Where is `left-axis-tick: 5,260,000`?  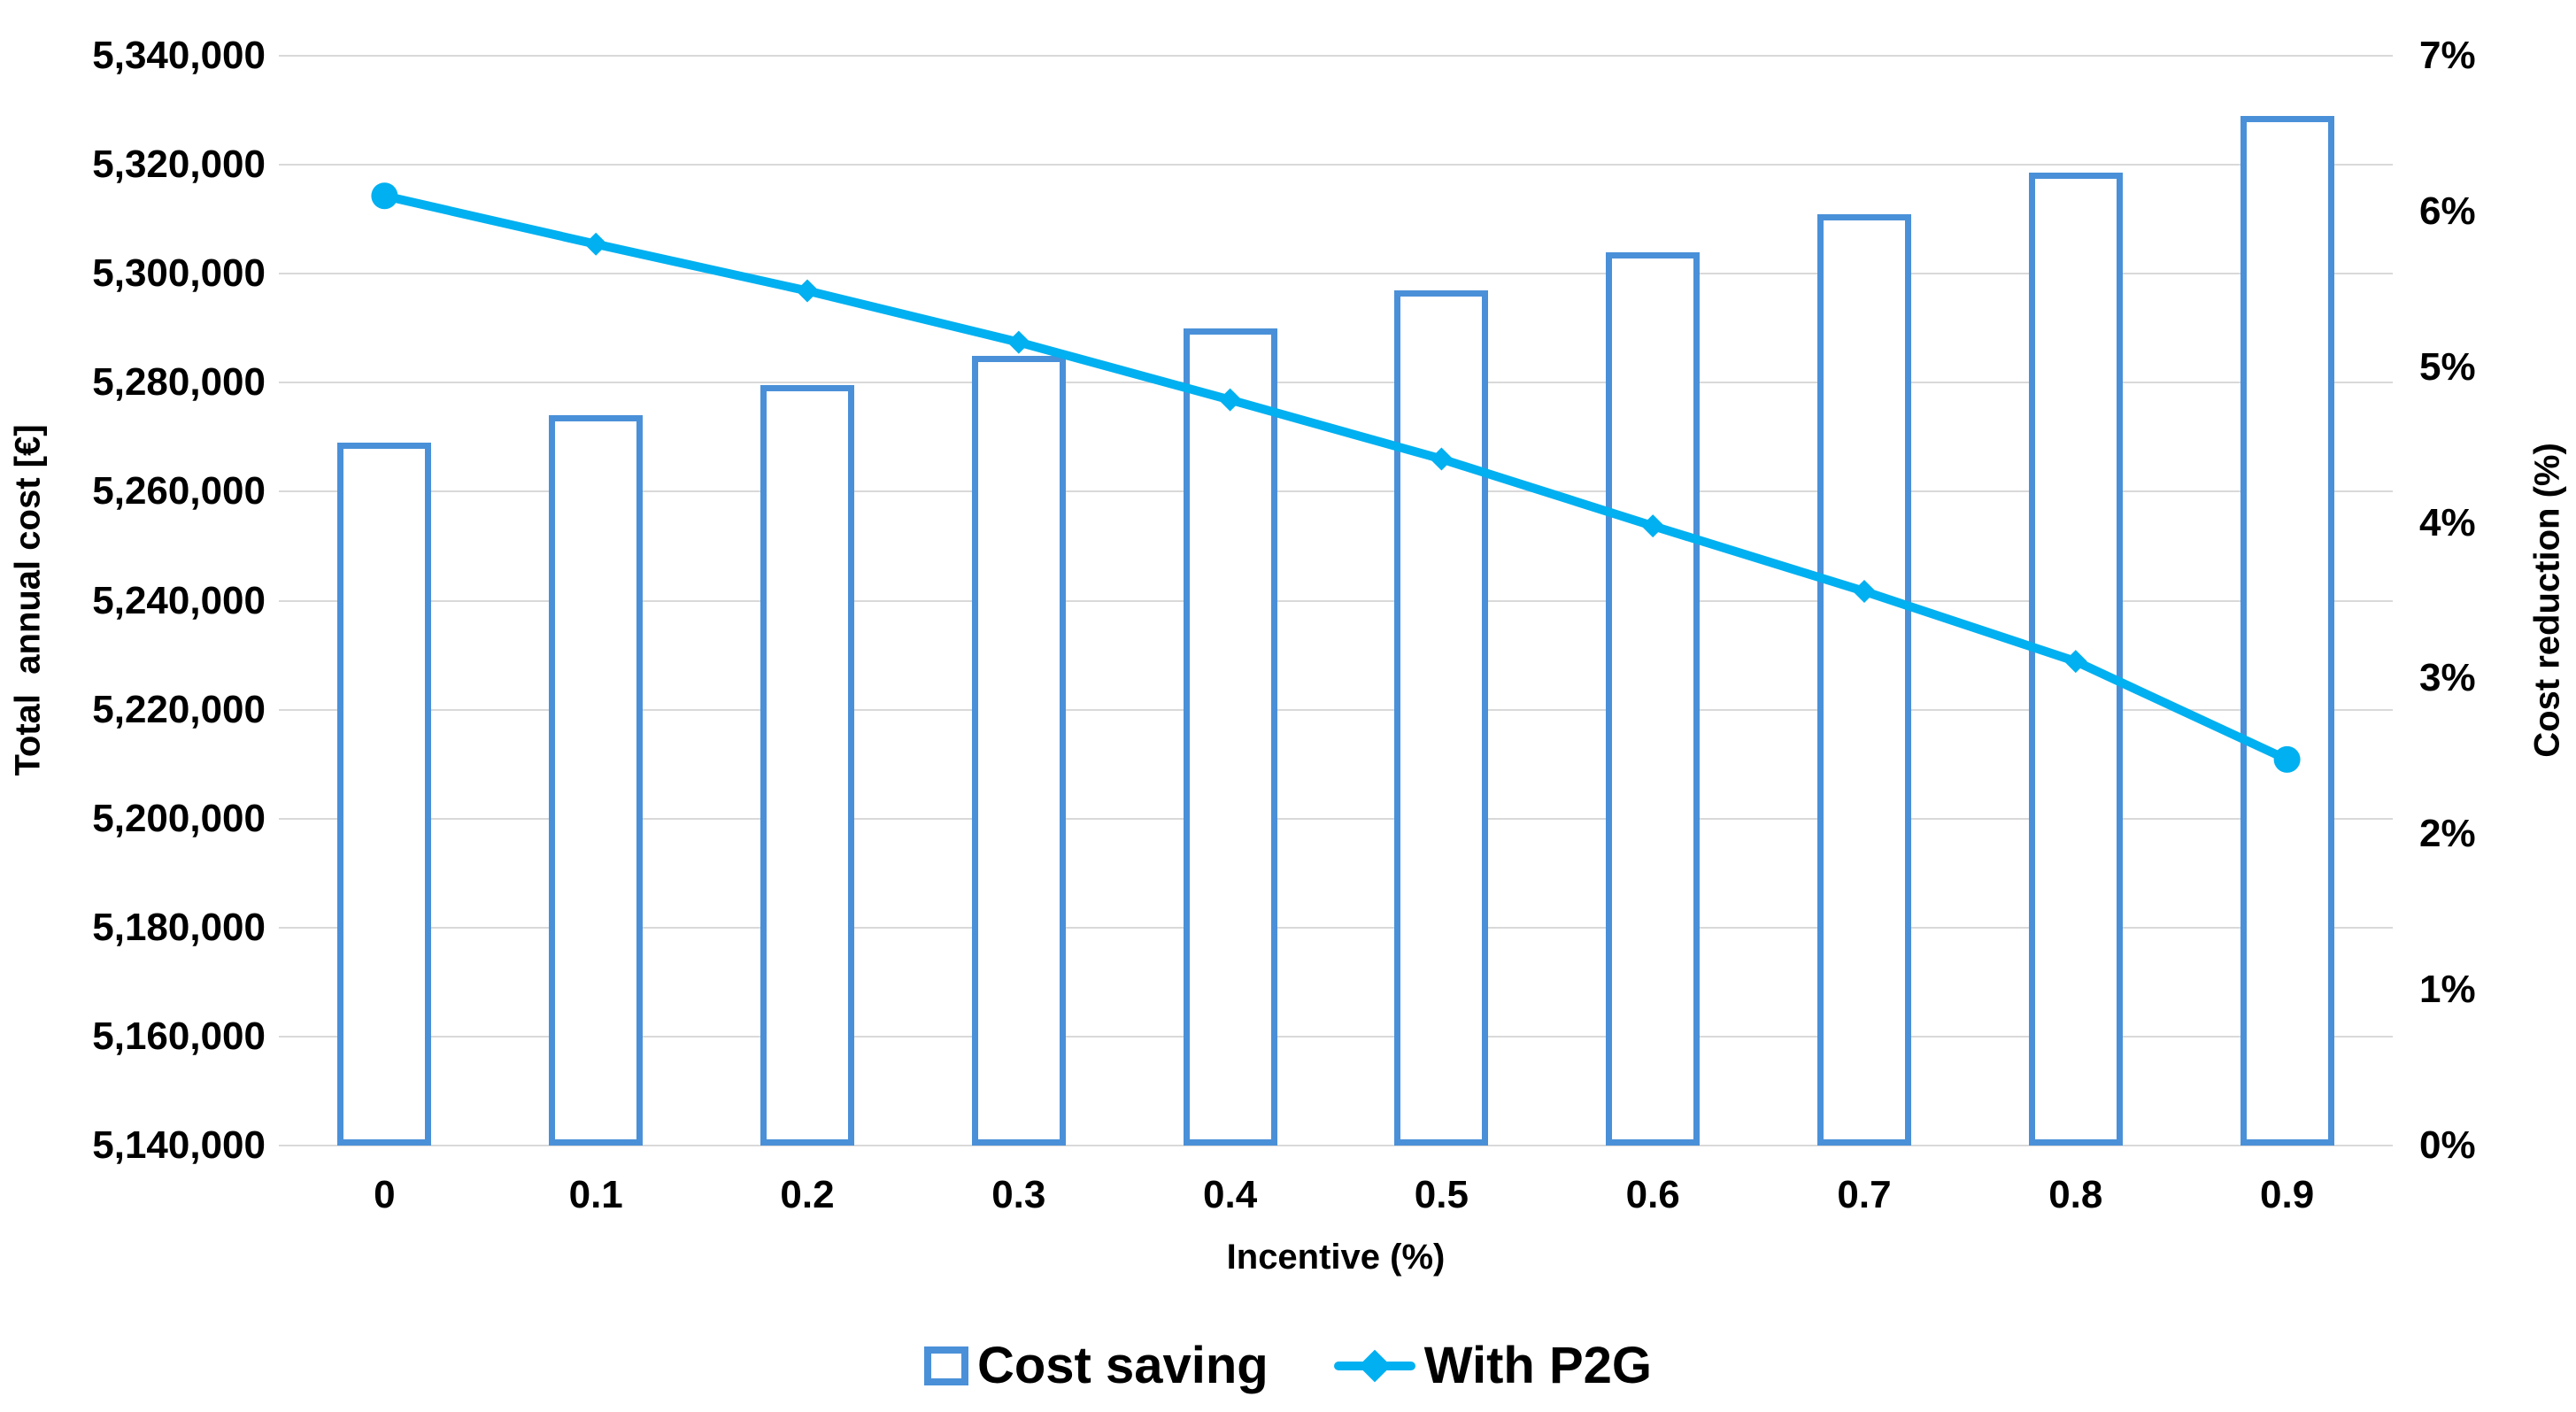 left-axis-tick: 5,260,000 is located at coordinates (179, 491).